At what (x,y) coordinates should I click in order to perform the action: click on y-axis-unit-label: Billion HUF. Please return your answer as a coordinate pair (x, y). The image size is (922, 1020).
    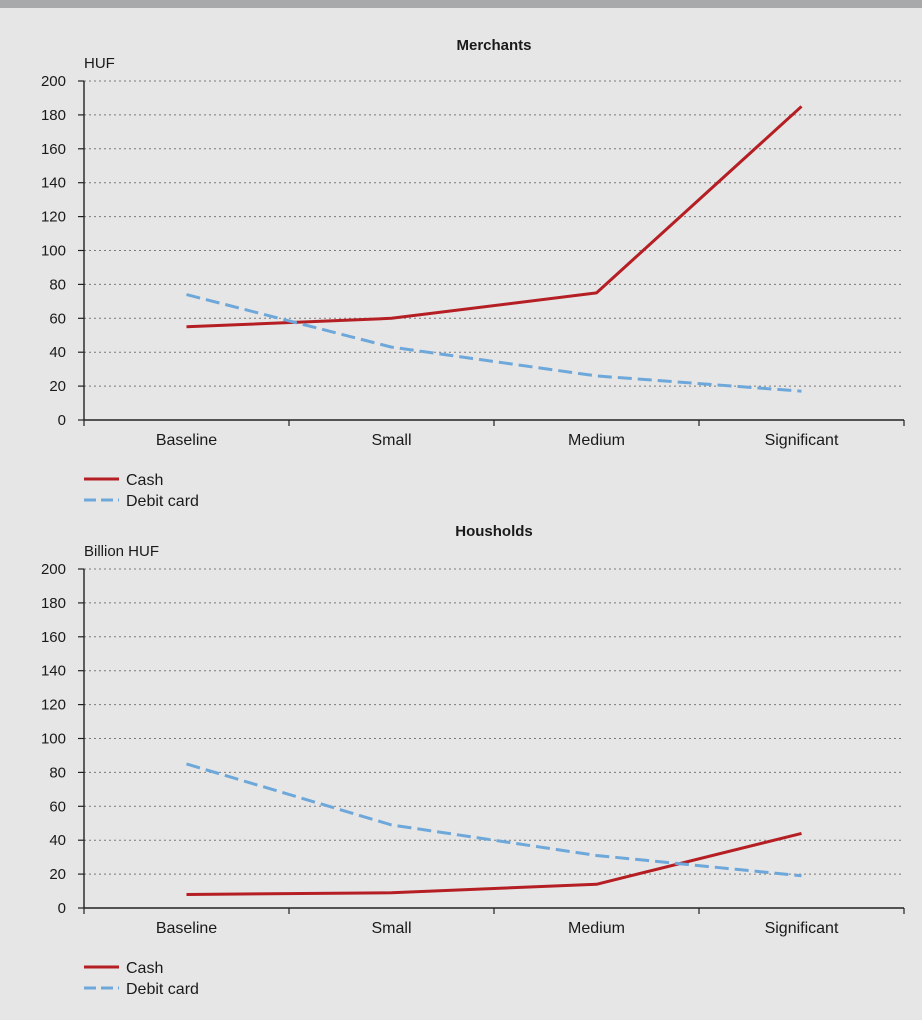
    Looking at the image, I should click on (121, 551).